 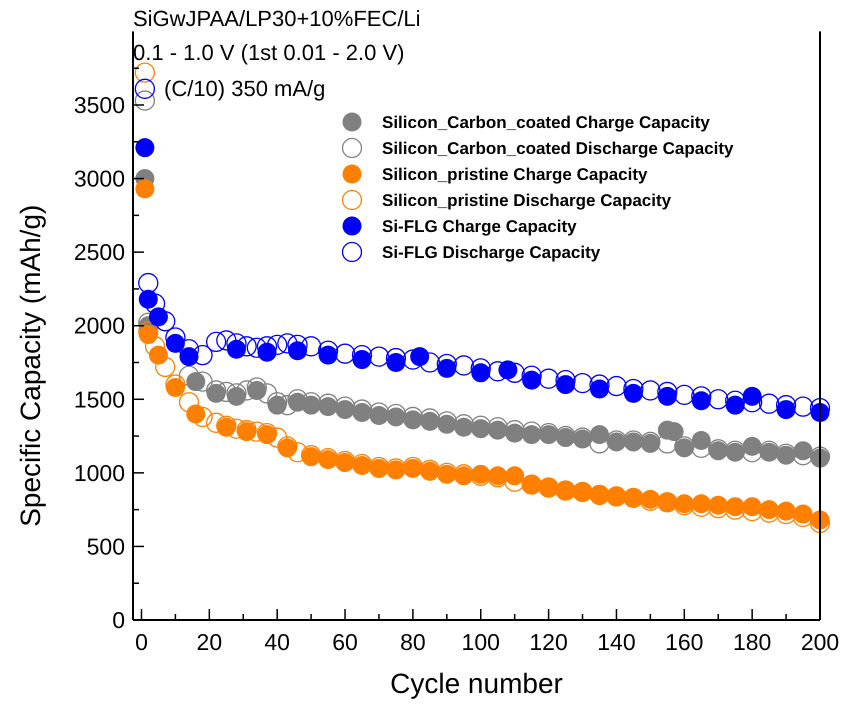 I want to click on x-tick-label: 120, so click(x=548, y=642).